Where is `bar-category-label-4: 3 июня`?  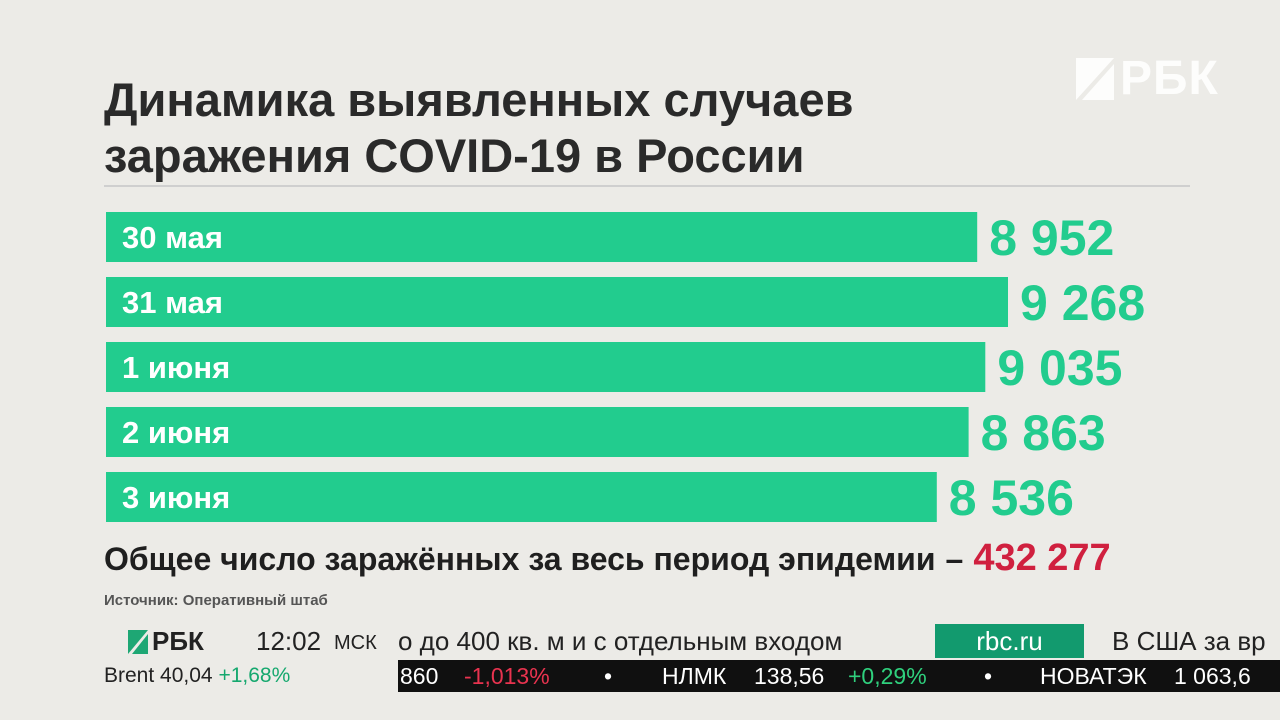 bar-category-label-4: 3 июня is located at coordinates (176, 497).